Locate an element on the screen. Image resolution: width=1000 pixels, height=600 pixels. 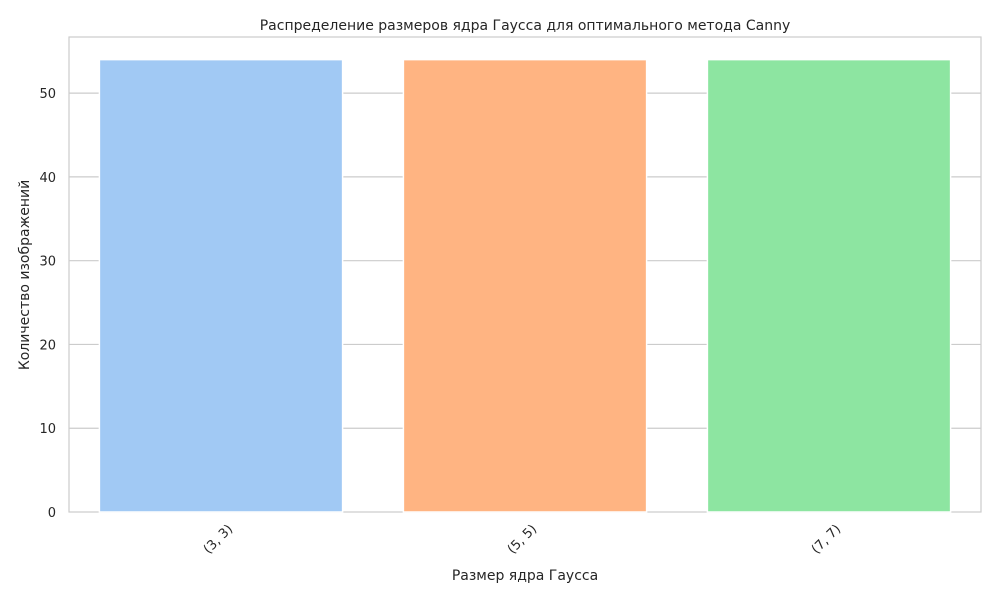
x-axis-ticks: (3, 3) (5, 5) (7, 7) is located at coordinates (522, 539).